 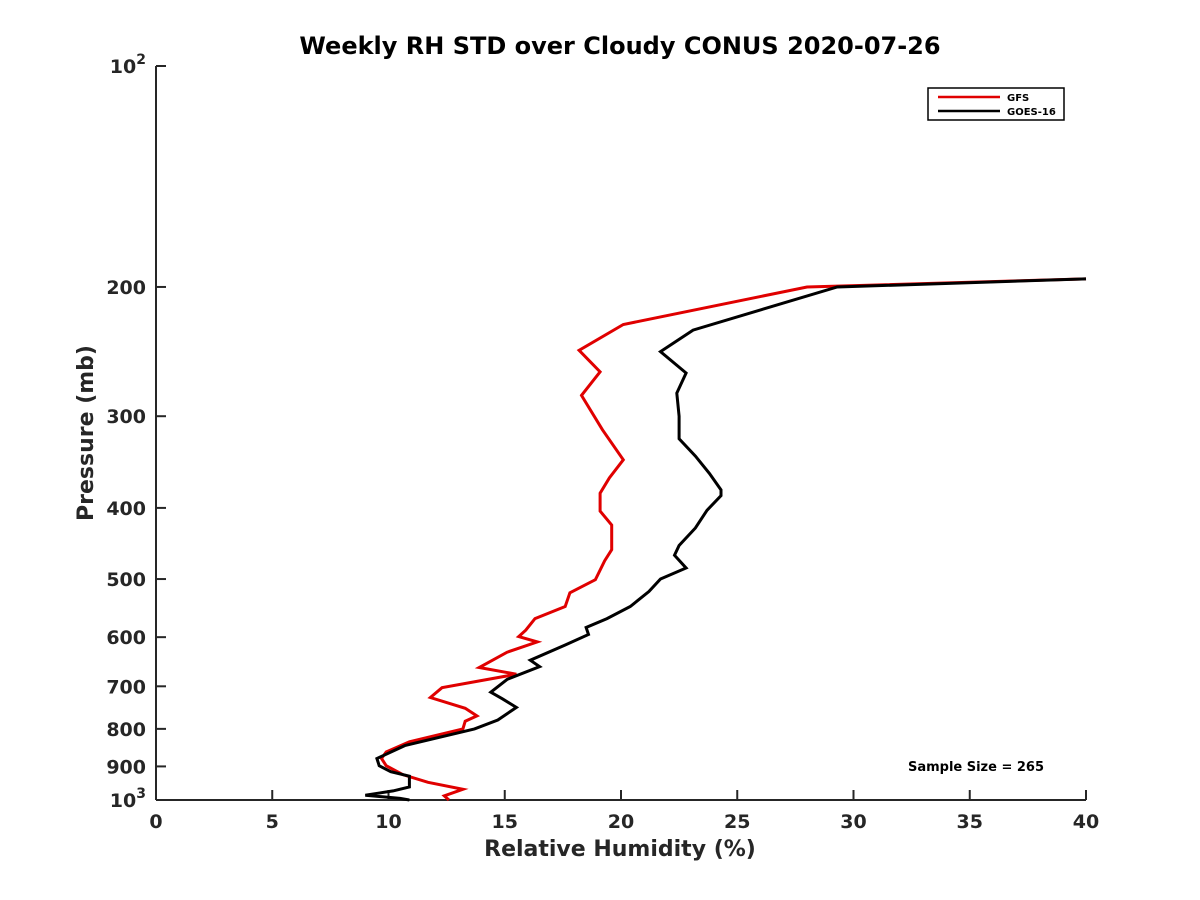 I want to click on x-tick-label: 40, so click(x=1086, y=822).